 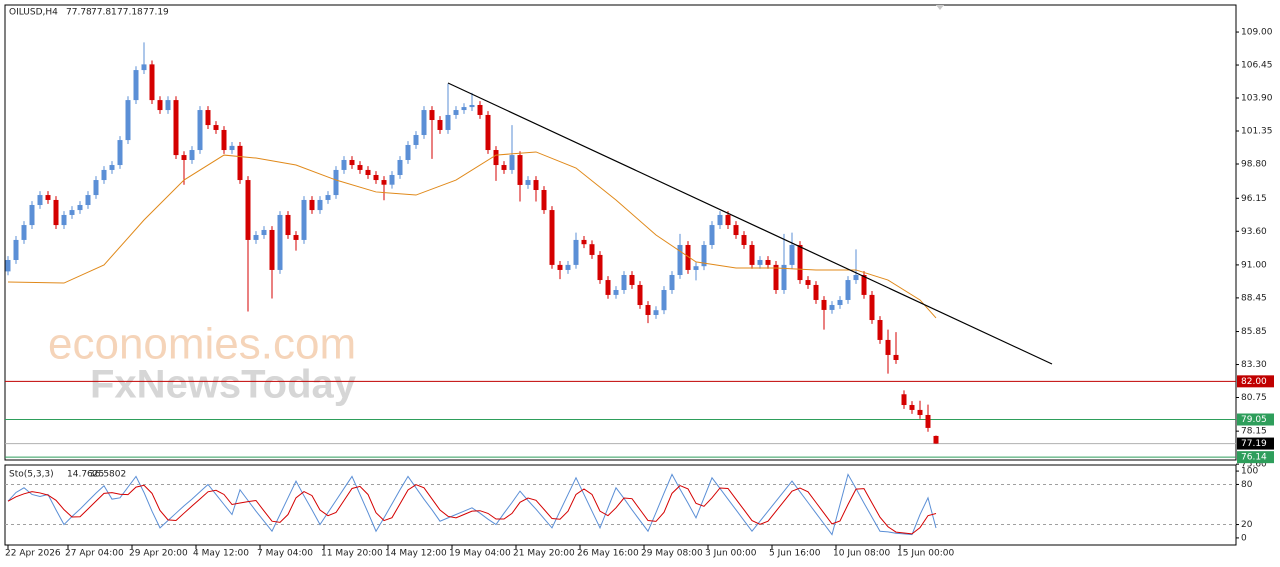 What do you see at coordinates (33, 13) in the screenshot?
I see `chart-title: OILUSD,H4` at bounding box center [33, 13].